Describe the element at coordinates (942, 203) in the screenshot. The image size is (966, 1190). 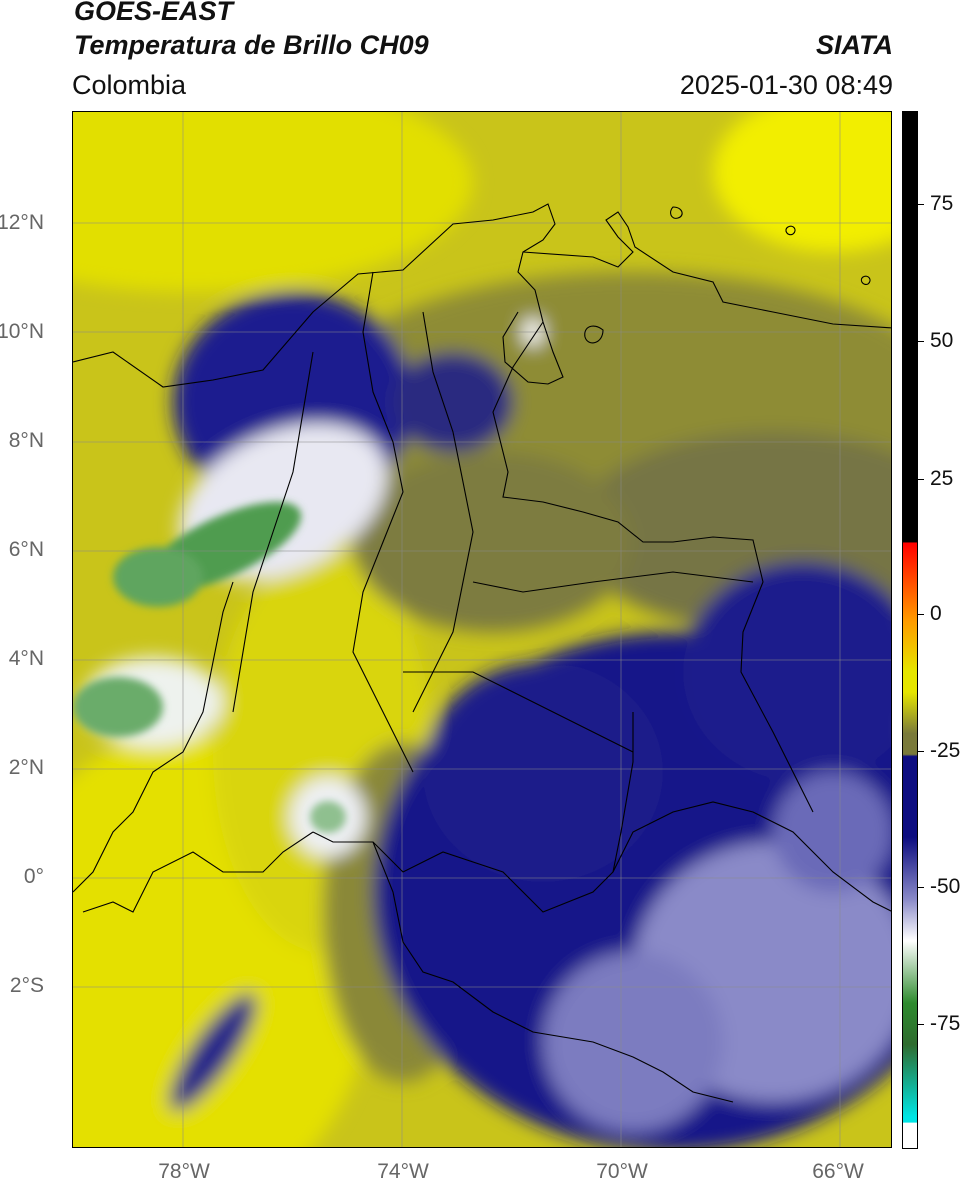
I see `colorbar-label: 75` at that location.